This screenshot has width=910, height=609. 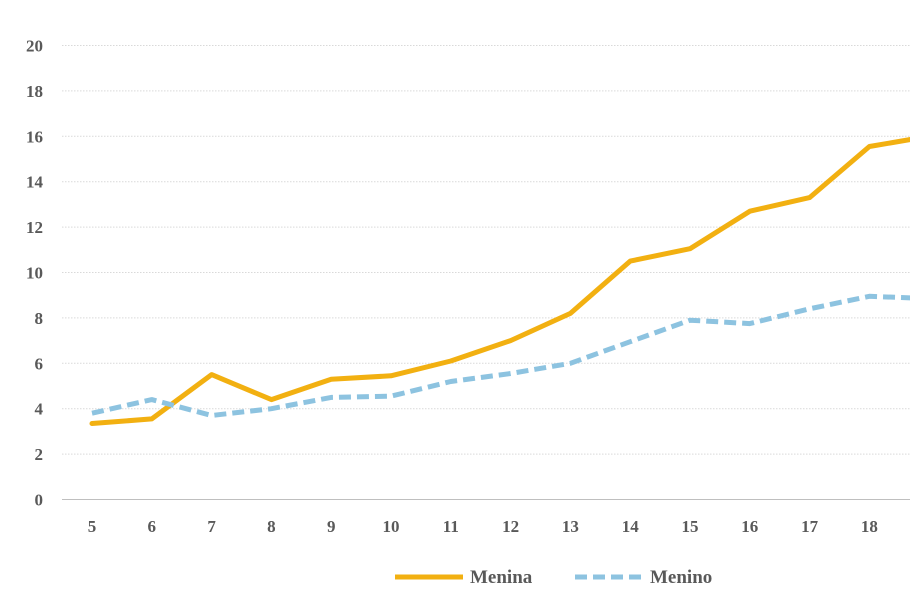 What do you see at coordinates (271, 526) in the screenshot?
I see `x-tick-label: 8` at bounding box center [271, 526].